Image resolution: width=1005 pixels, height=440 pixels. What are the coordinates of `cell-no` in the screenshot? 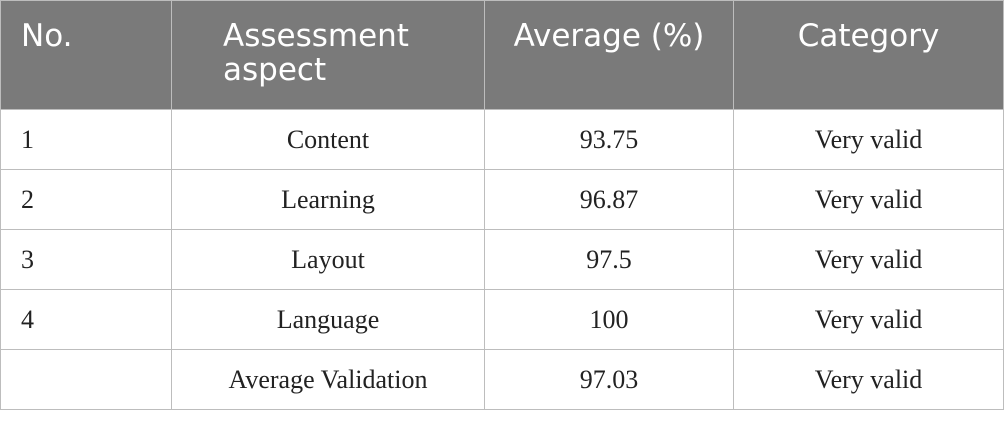 It's located at (86, 379).